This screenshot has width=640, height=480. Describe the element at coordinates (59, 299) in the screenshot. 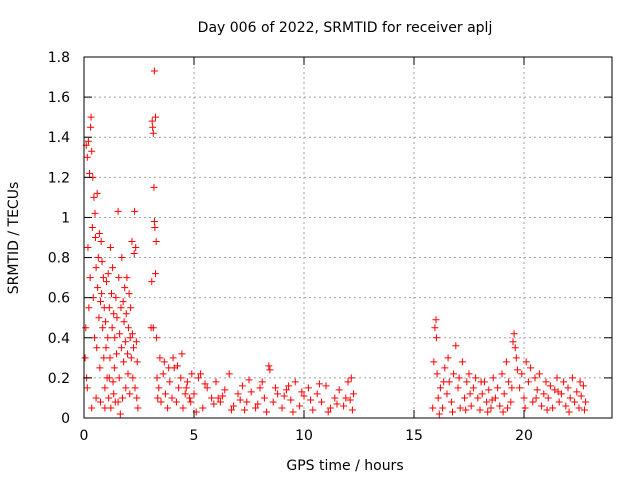

I see `y-tick-label: 0.6` at that location.